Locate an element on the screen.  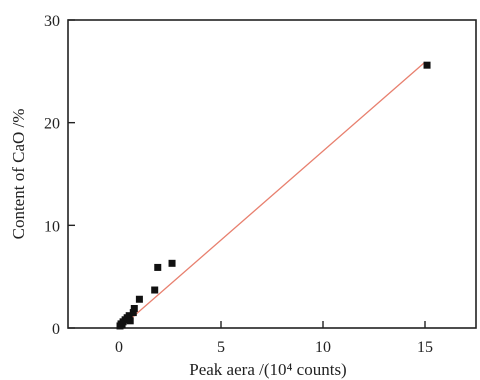
x-tick-label: 0 is located at coordinates (119, 347).